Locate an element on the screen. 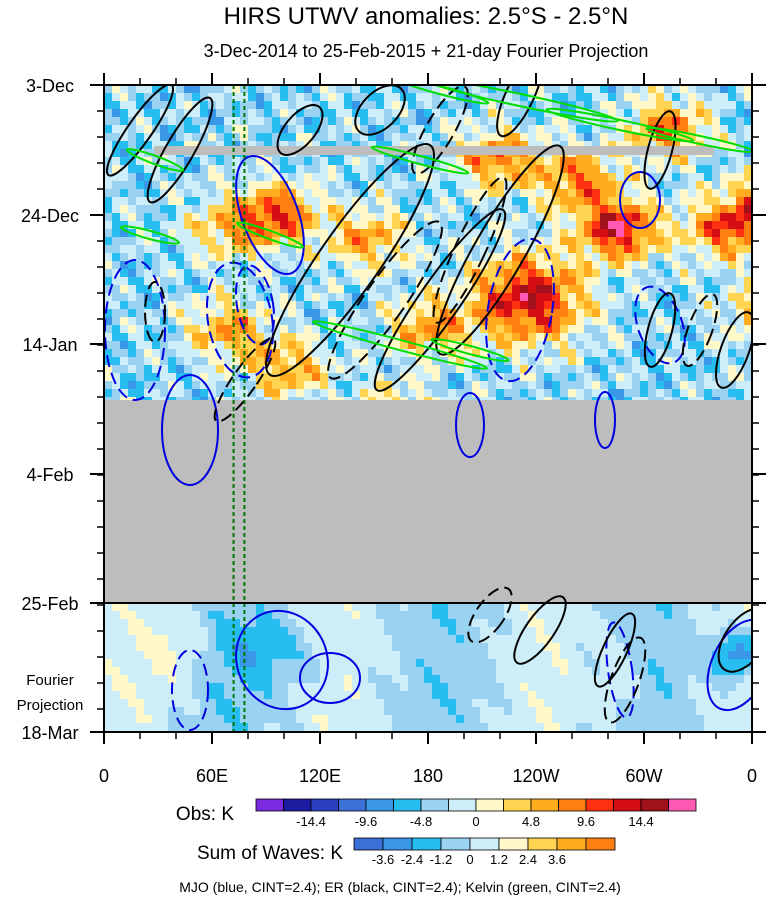 This screenshot has width=771, height=899. colorbar-tick-label: 14.4 is located at coordinates (640, 821).